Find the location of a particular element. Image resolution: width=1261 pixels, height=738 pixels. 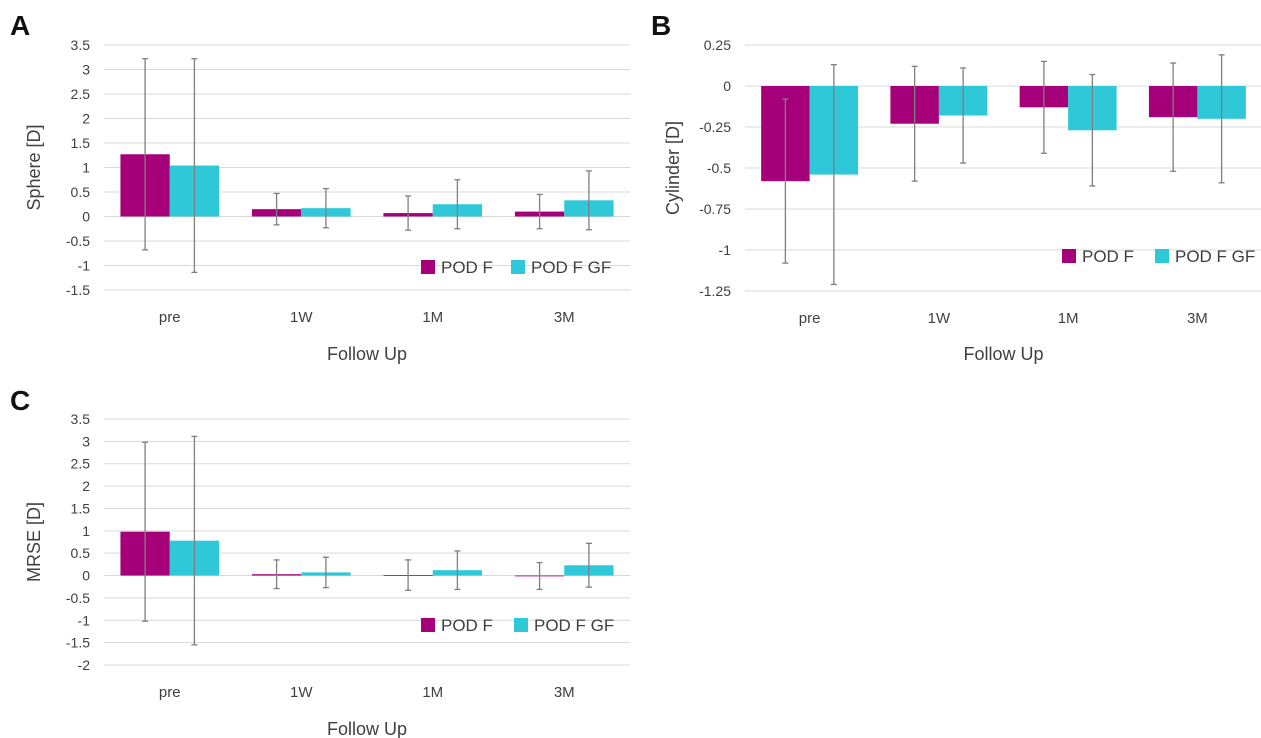

y-axis-title: MRSE [D] is located at coordinates (34, 542).